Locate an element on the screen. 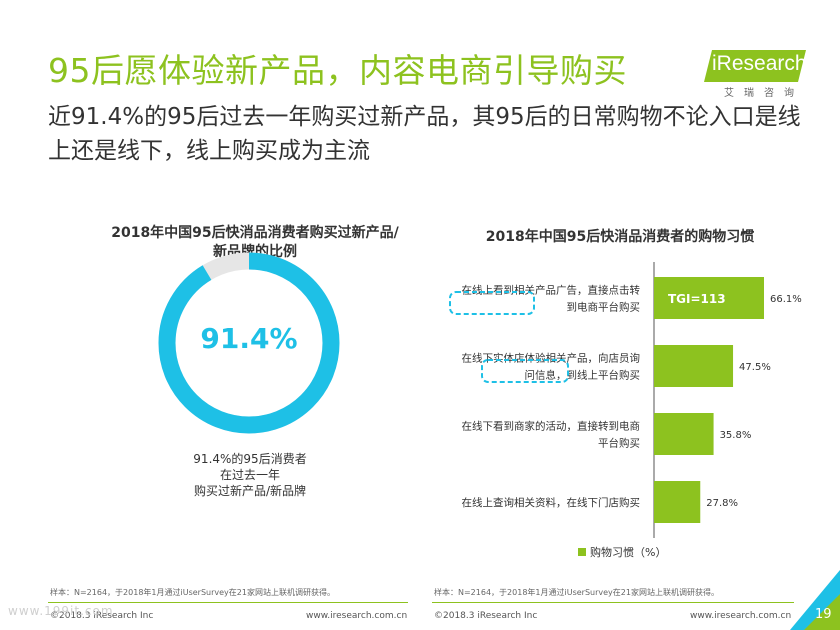 This screenshot has width=840, height=630. logo-brand: iResearch is located at coordinates (759, 63).